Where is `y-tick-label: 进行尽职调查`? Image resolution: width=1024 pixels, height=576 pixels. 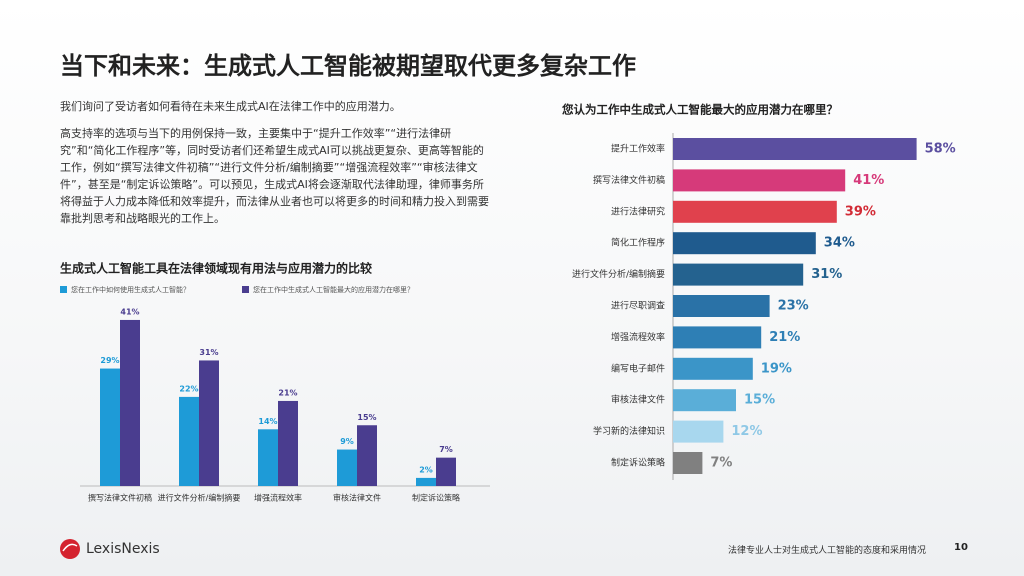
y-tick-label: 进行尽职调查 is located at coordinates (638, 306).